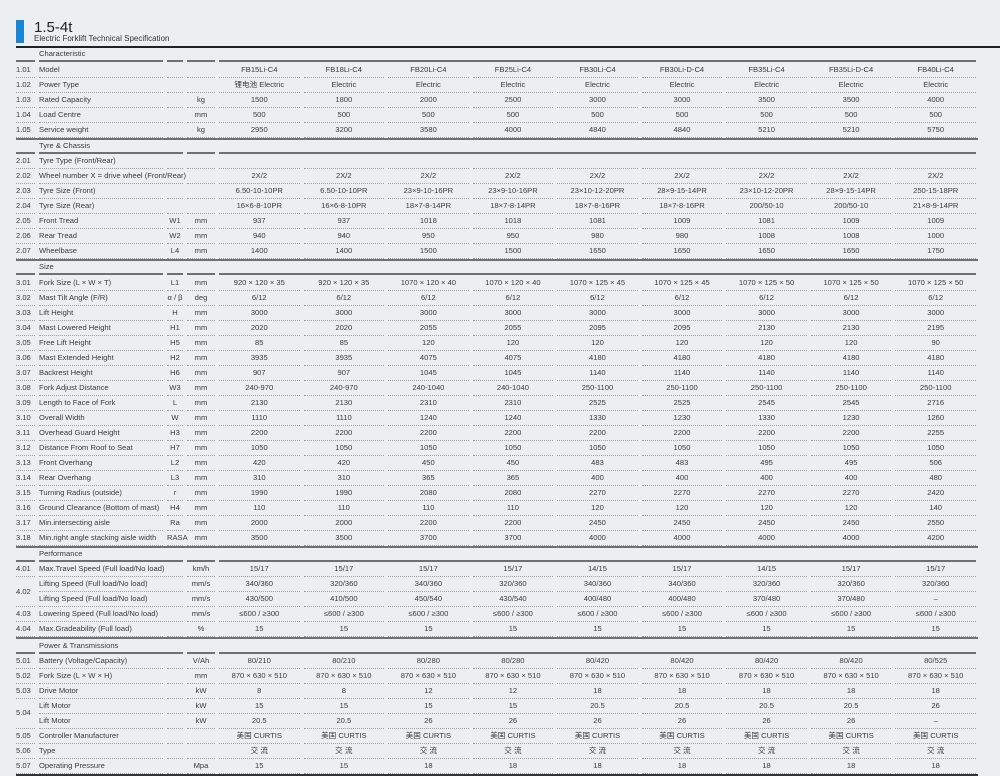 This screenshot has height=776, width=1000. I want to click on row-number-text: 3.16, so click(25, 508).